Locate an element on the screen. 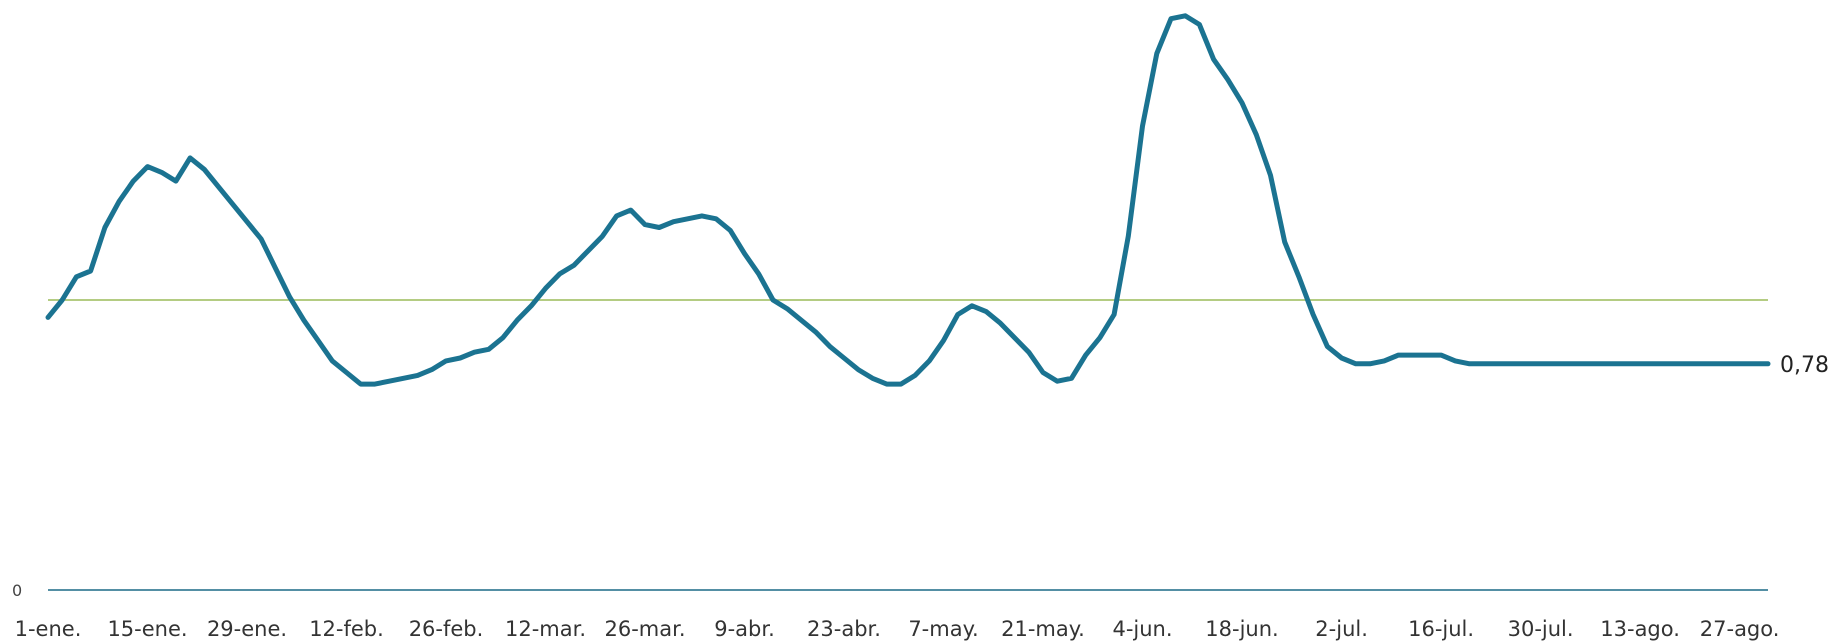 This screenshot has width=1831, height=644. x-tick-label: 15-ene. is located at coordinates (147, 629).